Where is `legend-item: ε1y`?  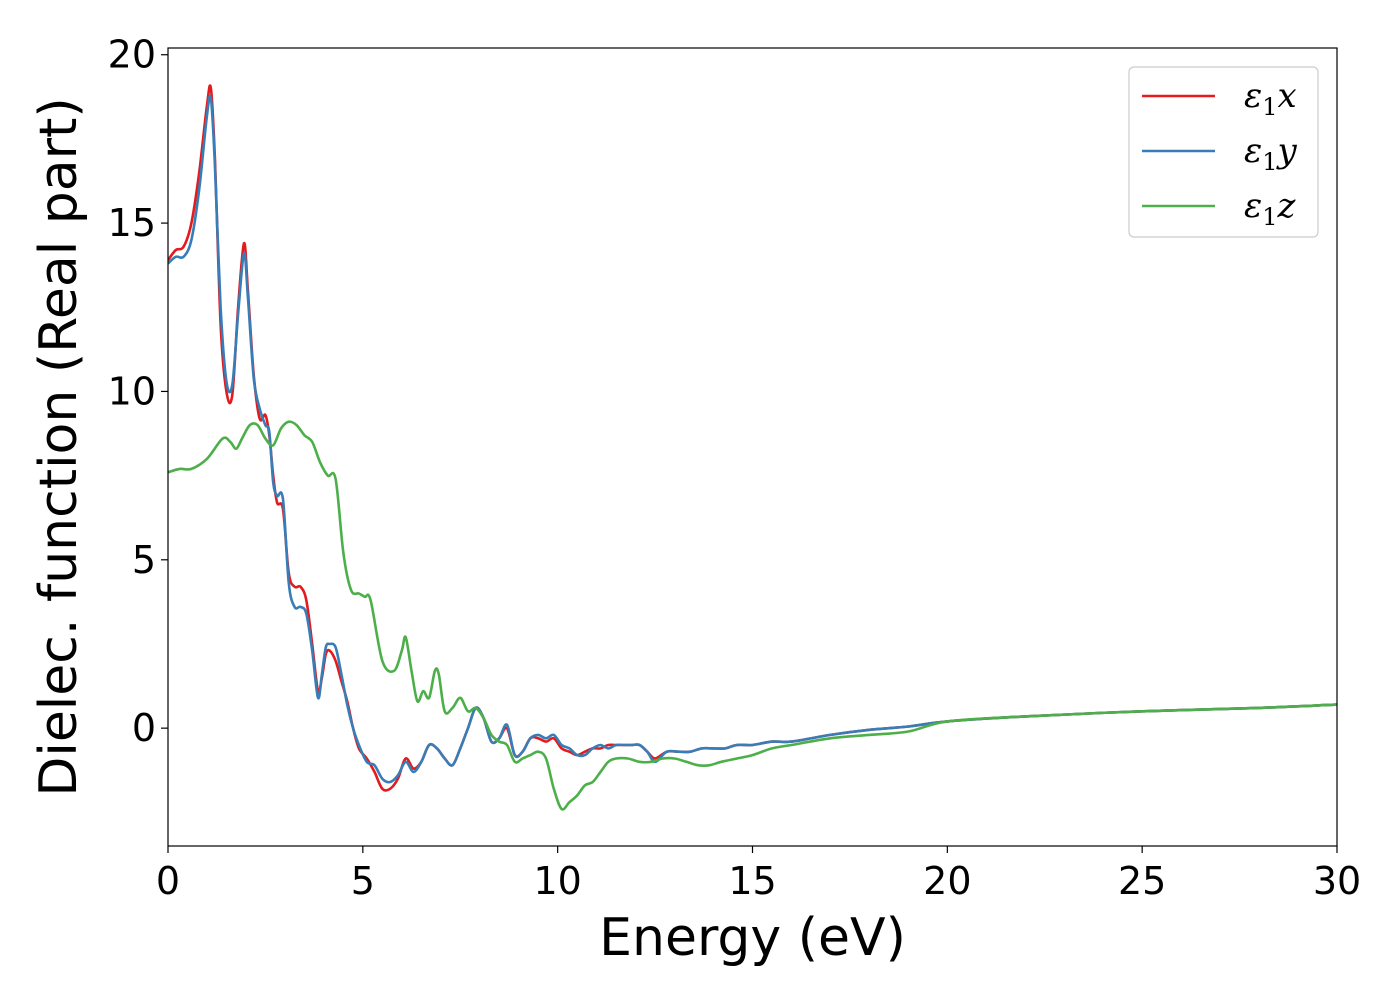
legend-item: ε1y is located at coordinates (1220, 153).